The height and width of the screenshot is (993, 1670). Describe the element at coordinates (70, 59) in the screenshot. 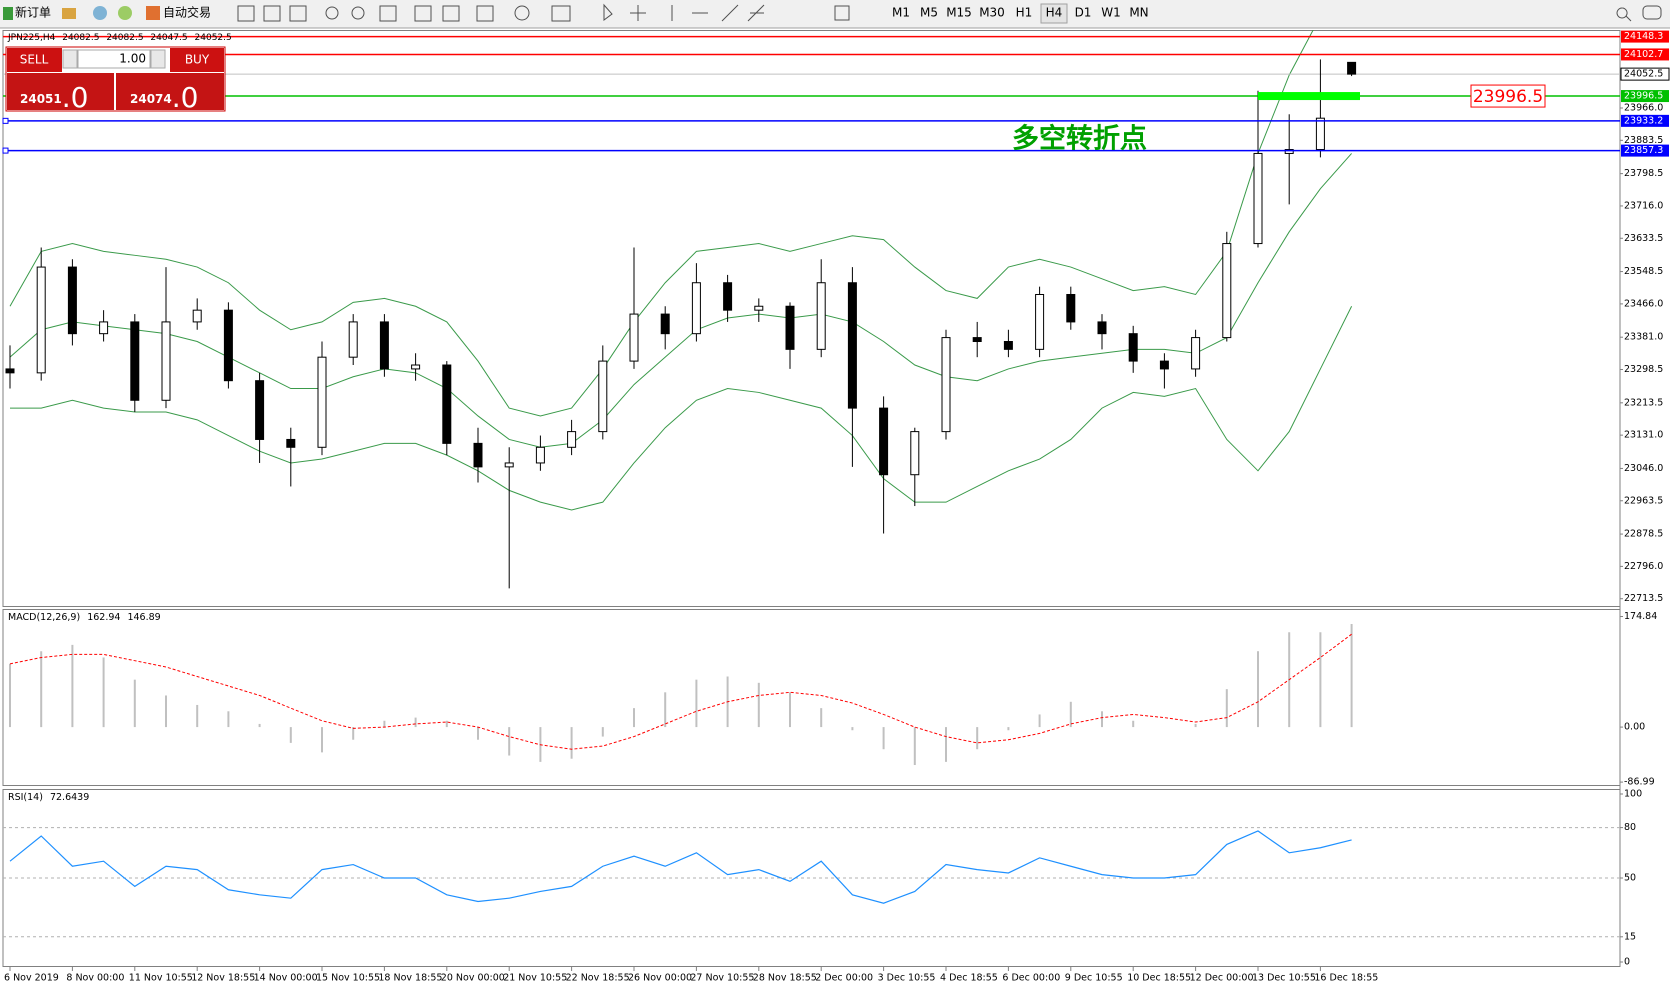

I see `lots-down` at that location.